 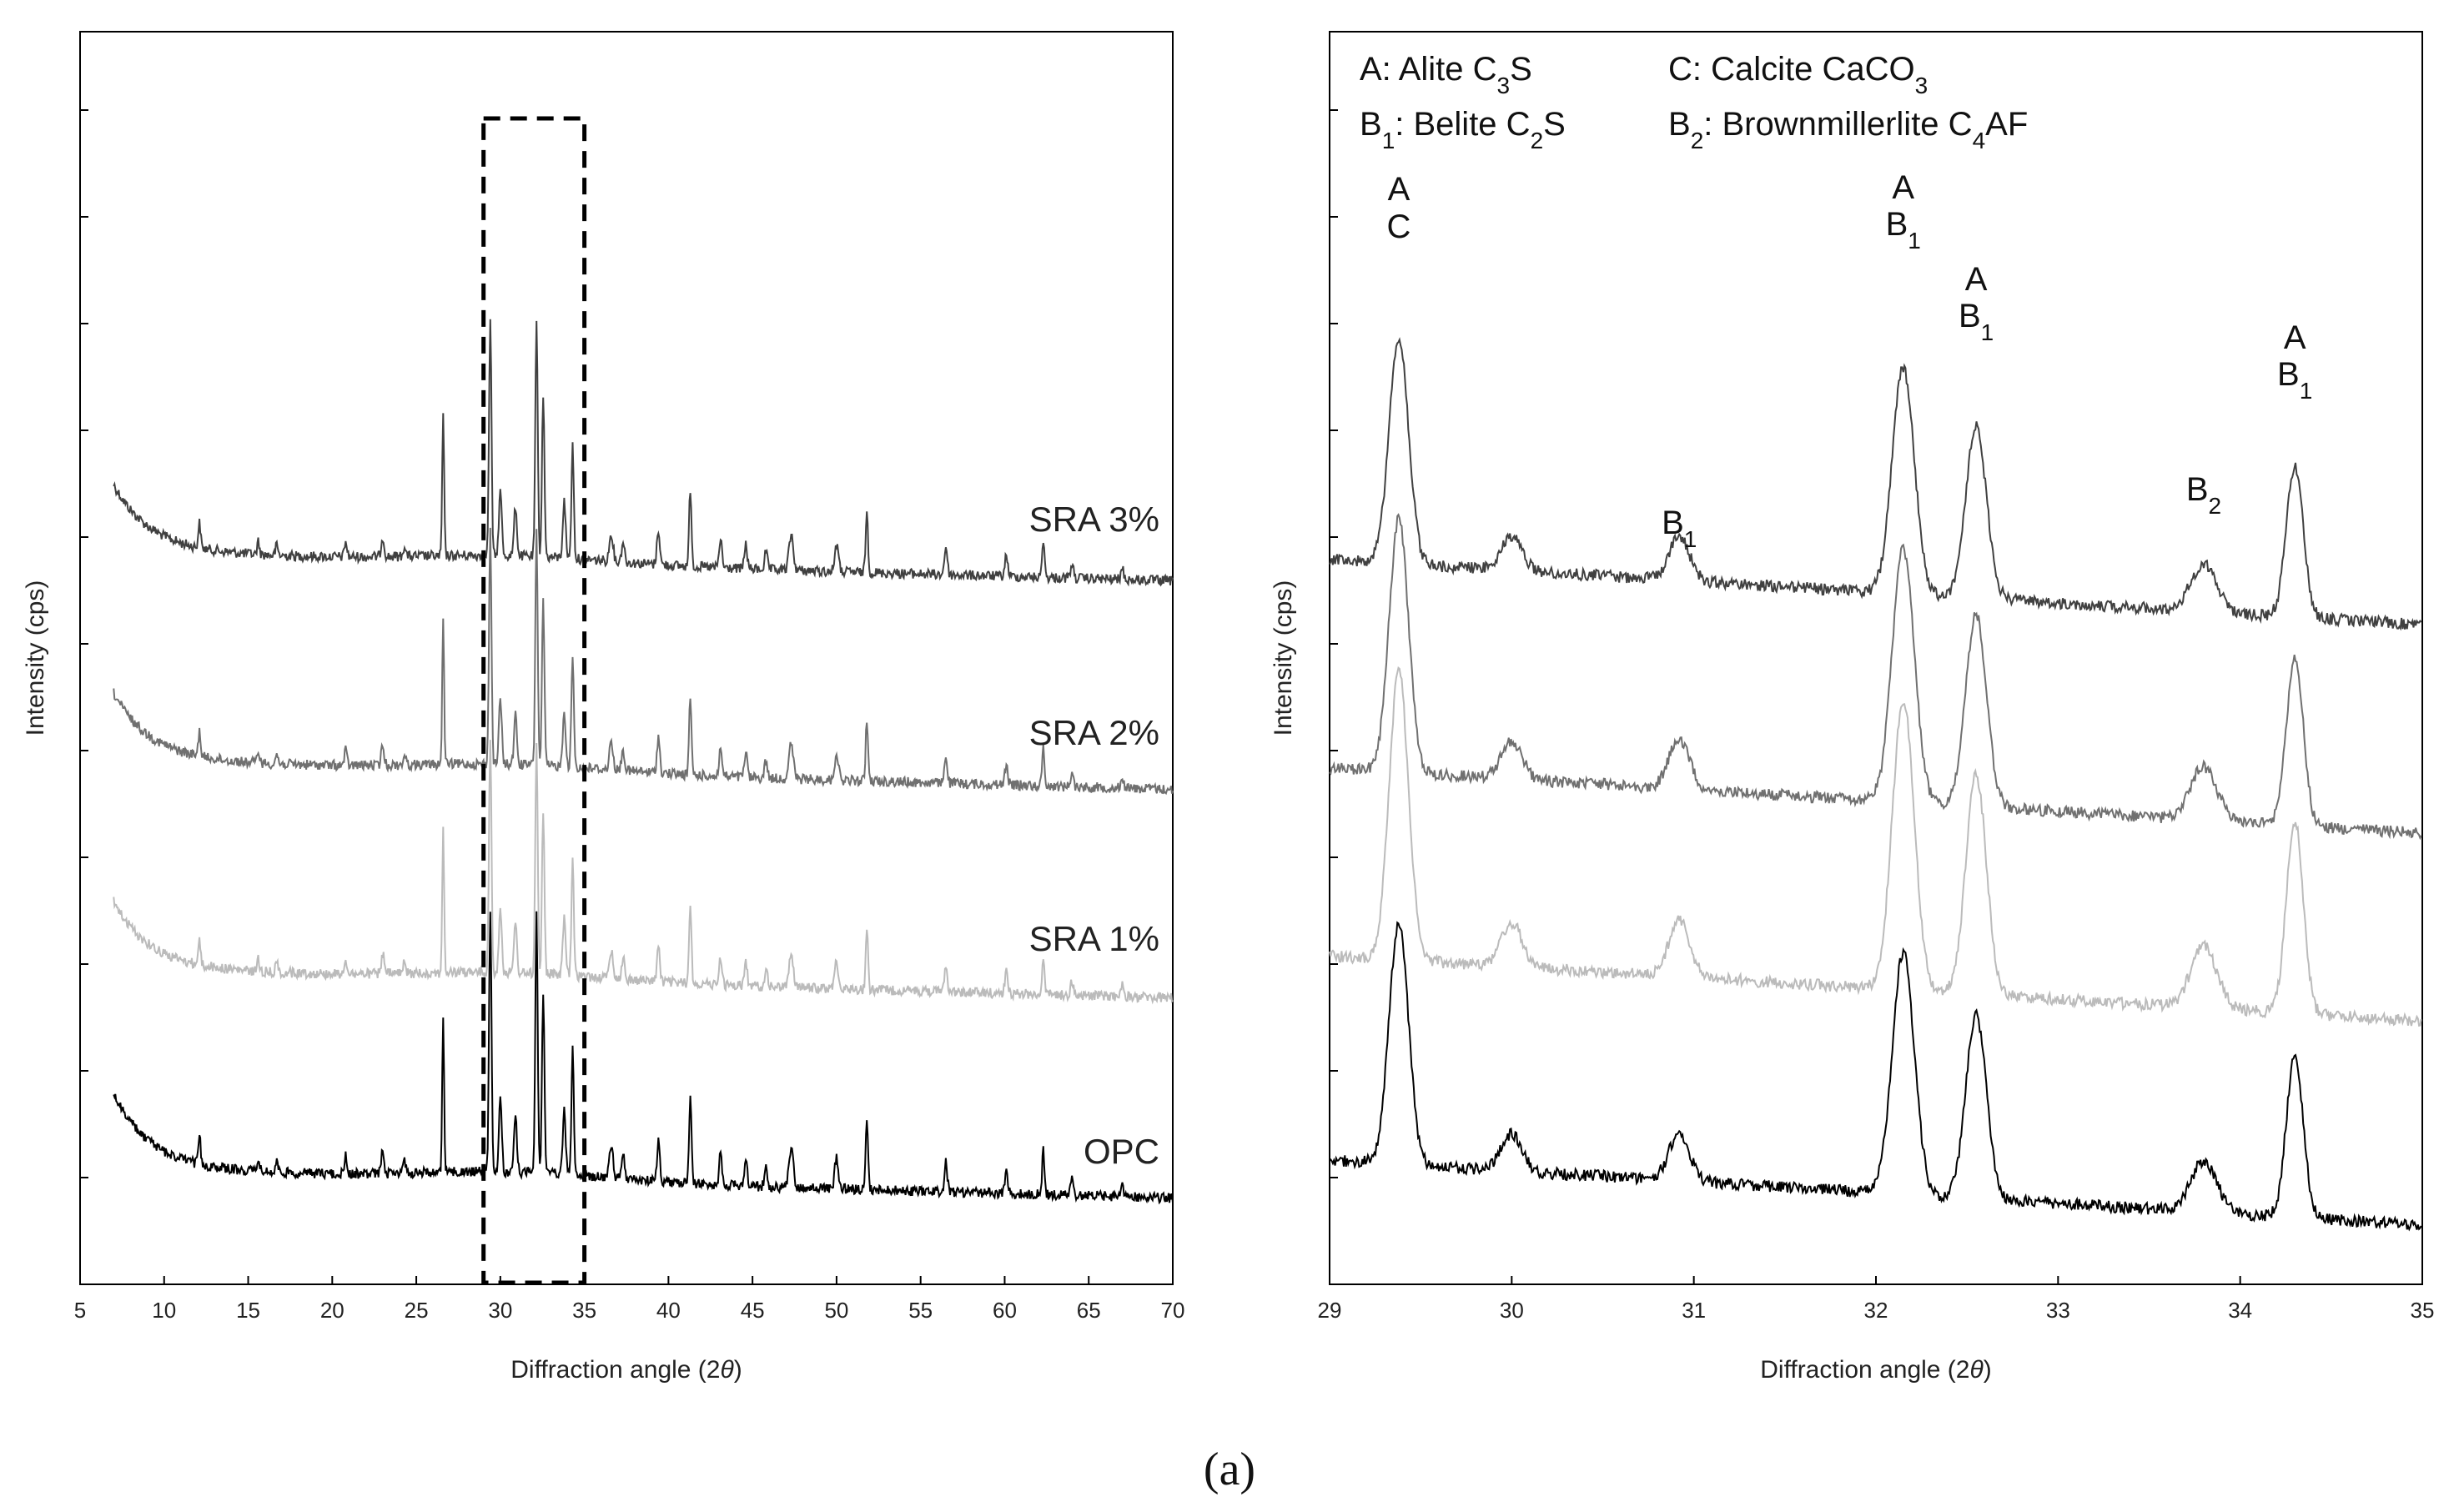 I want to click on left-x-tick-label: 25, so click(x=417, y=1310).